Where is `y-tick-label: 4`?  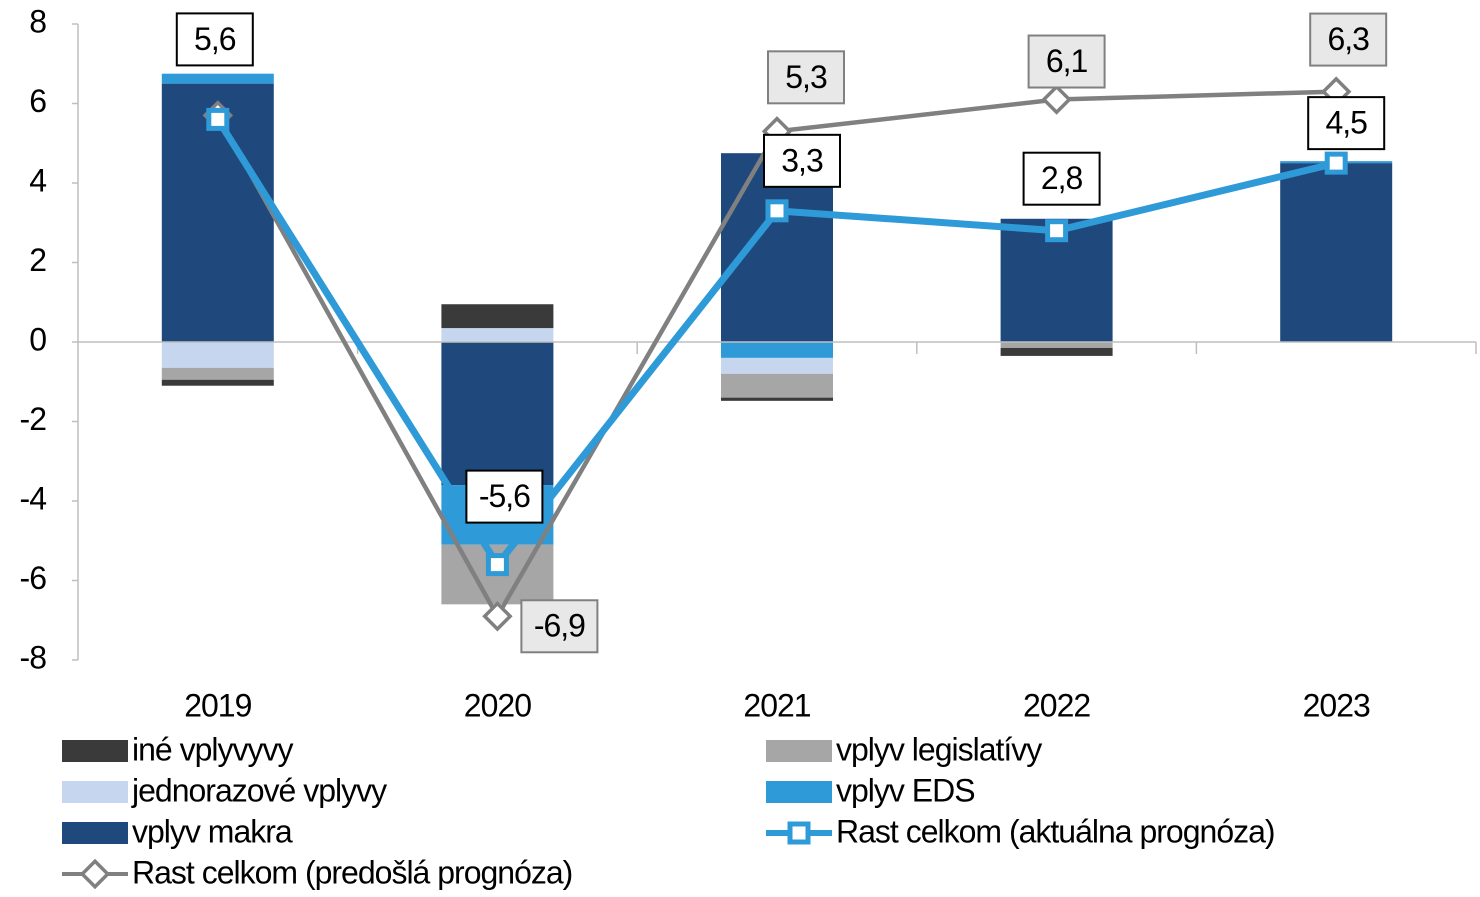
y-tick-label: 4 is located at coordinates (37, 180).